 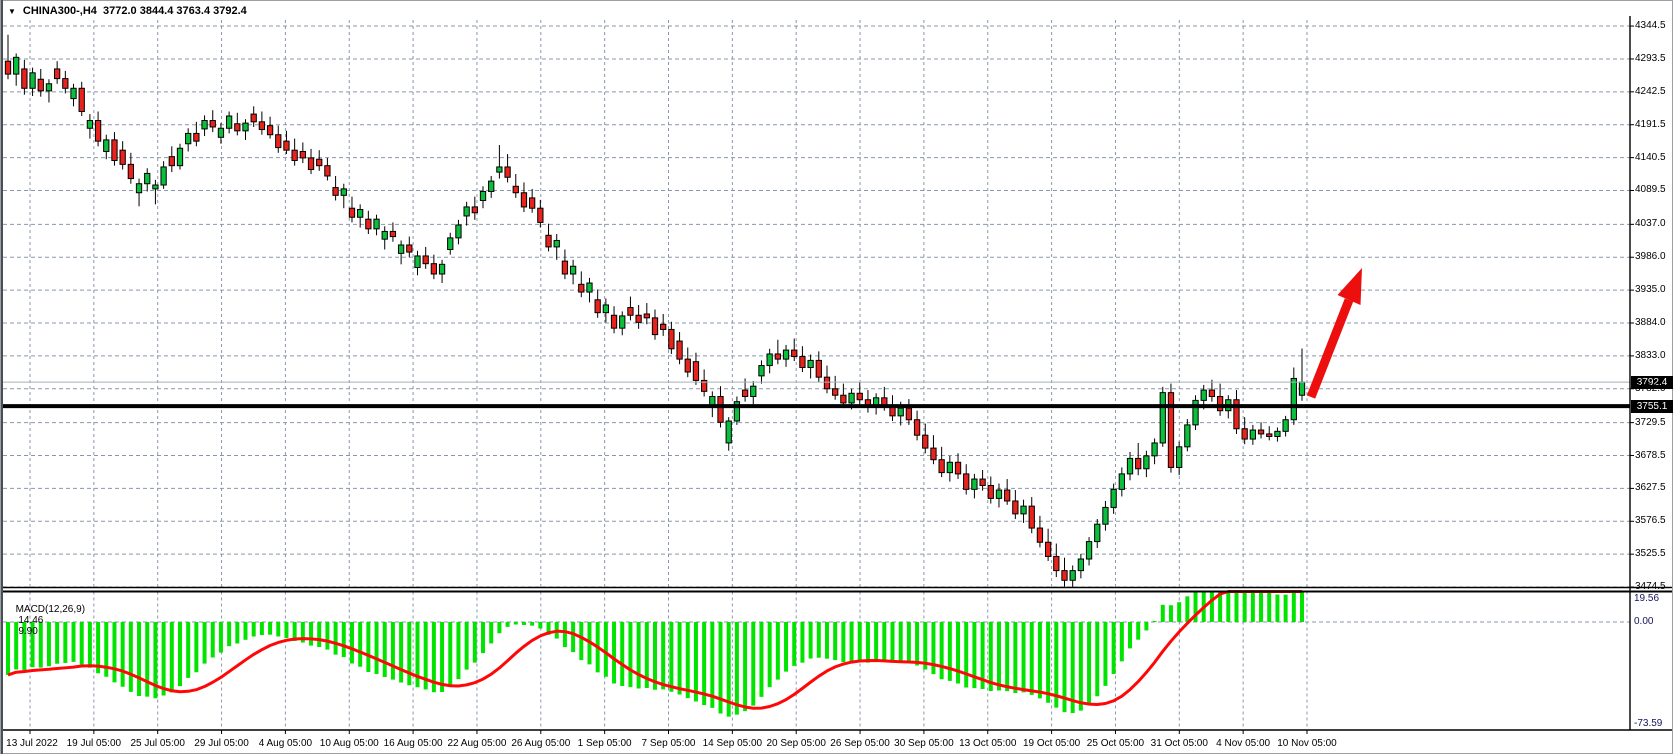 I want to click on price-axis-label: 4191.5, so click(x=1650, y=124).